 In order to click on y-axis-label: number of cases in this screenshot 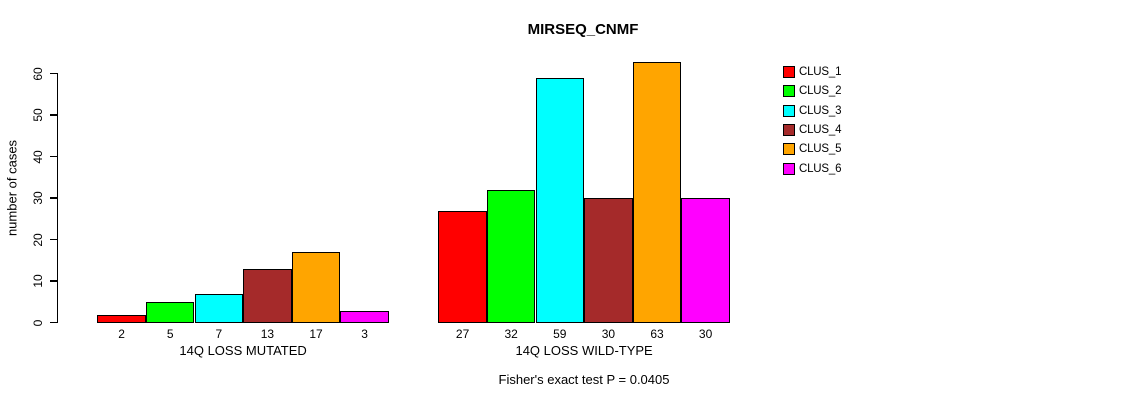, I will do `click(12, 188)`.